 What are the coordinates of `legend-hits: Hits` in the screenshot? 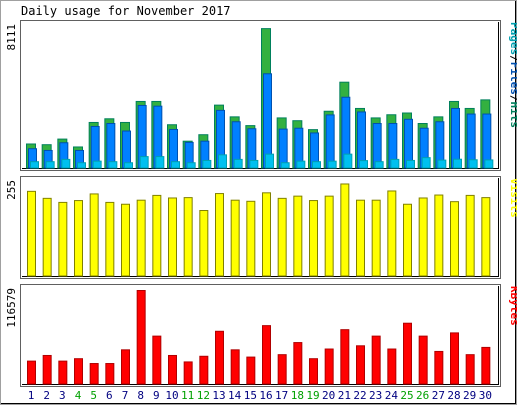 It's located at (512, 115).